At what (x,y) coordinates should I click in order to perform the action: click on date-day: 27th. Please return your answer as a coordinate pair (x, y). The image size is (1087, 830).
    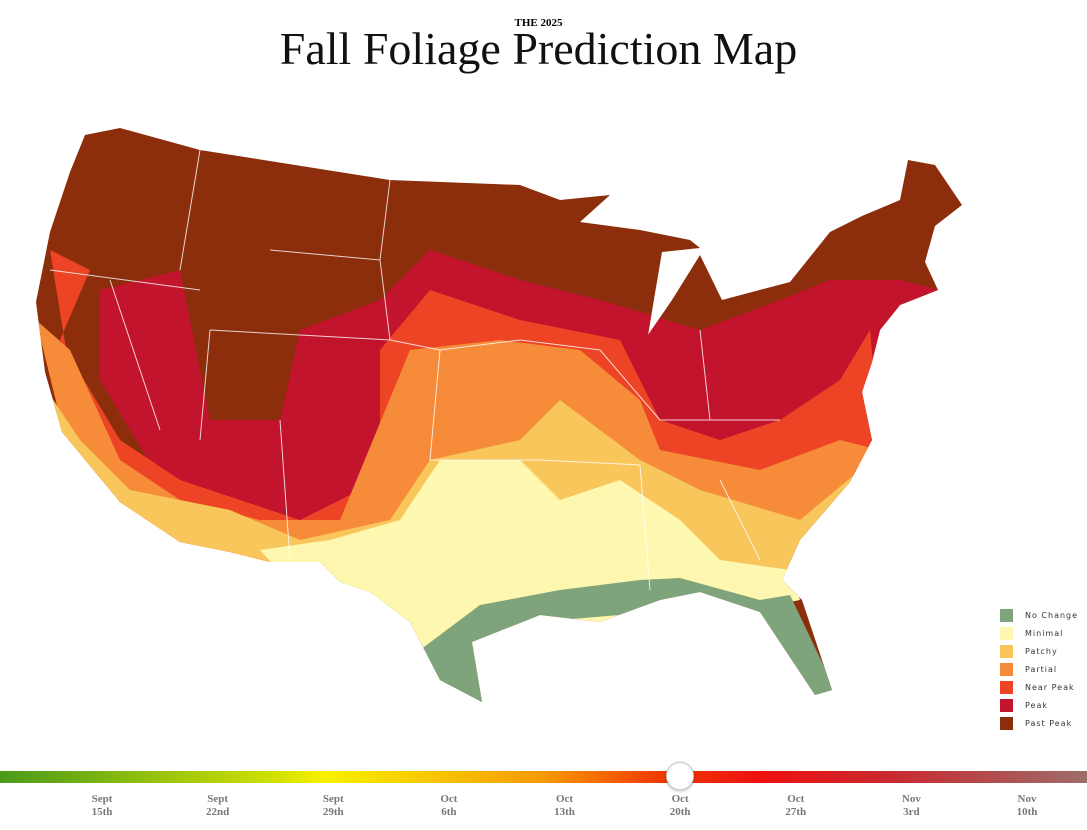
    Looking at the image, I should click on (796, 812).